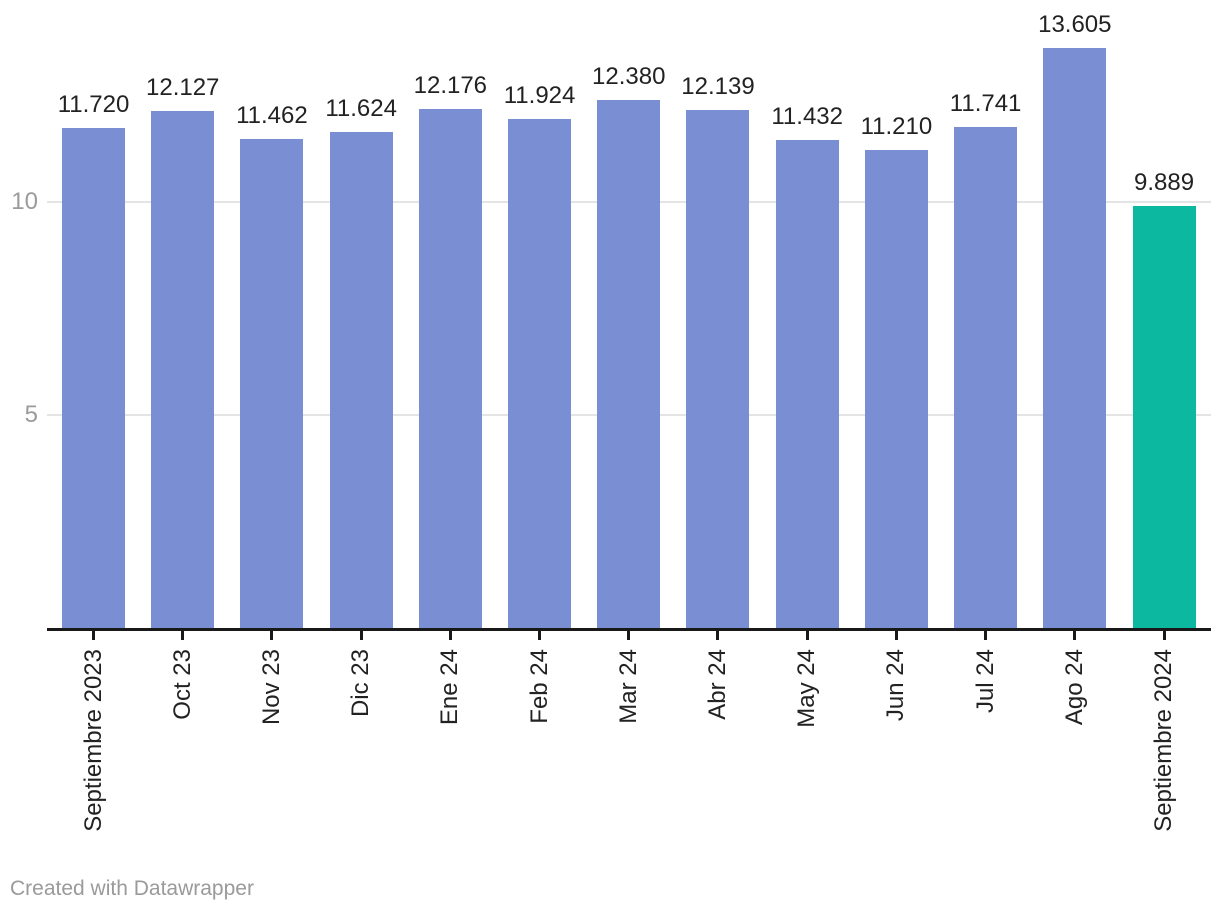 The width and height of the screenshot is (1220, 918). I want to click on x-axis-line, so click(629, 629).